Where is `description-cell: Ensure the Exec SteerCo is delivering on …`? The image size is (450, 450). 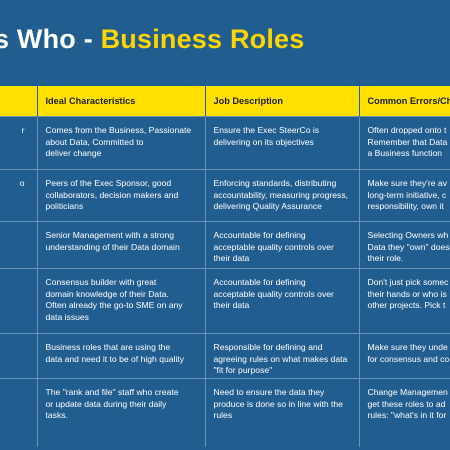 description-cell: Ensure the Exec SteerCo is delivering on … is located at coordinates (282, 143).